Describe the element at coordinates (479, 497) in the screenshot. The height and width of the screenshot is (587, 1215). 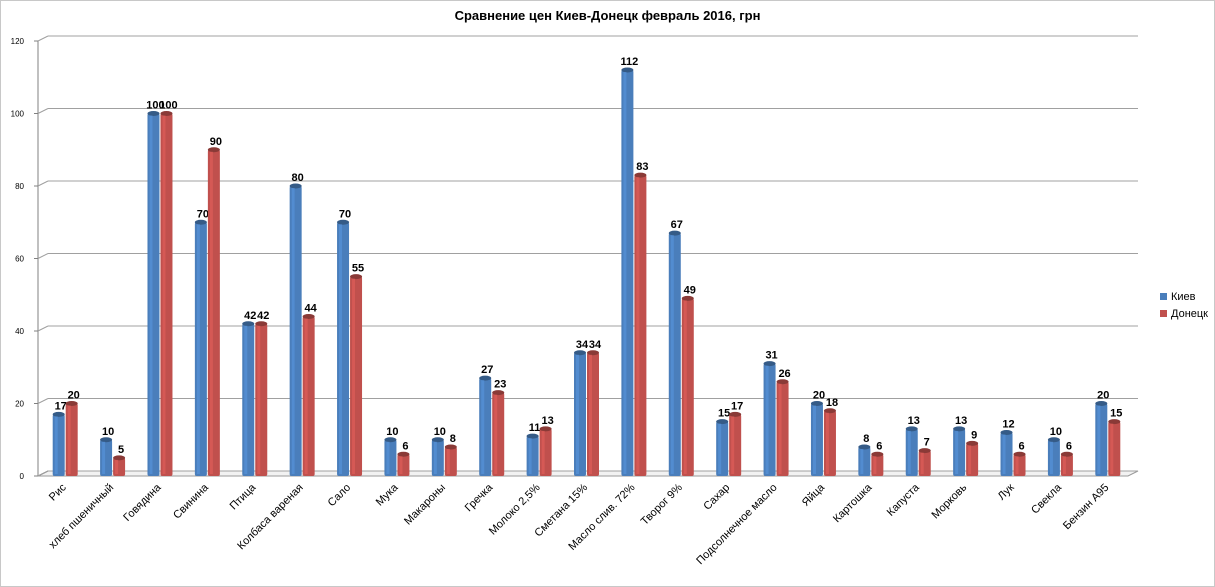
I see `category-label: Гречка` at that location.